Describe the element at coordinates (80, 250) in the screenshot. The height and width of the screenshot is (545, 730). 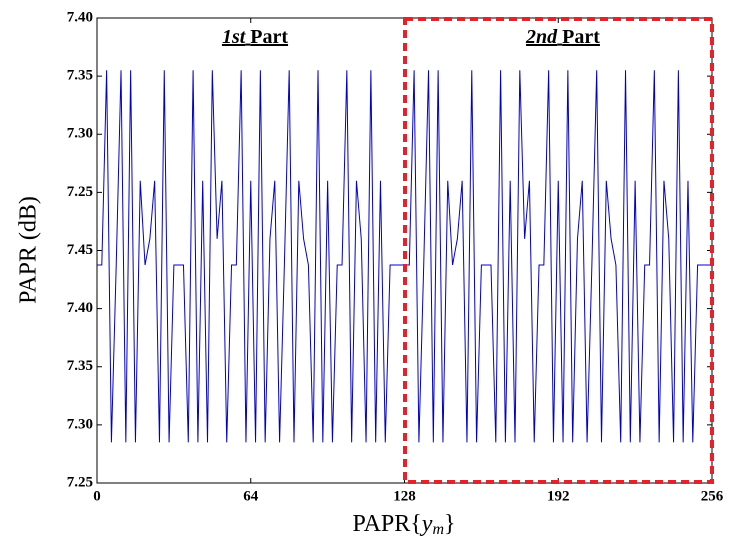
I see `y-tick-label: 7.45` at that location.